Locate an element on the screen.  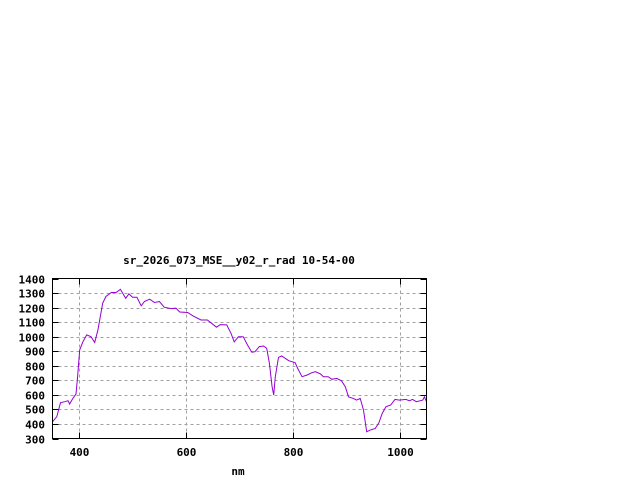
y-tick-label: 1400 is located at coordinates (32, 280).